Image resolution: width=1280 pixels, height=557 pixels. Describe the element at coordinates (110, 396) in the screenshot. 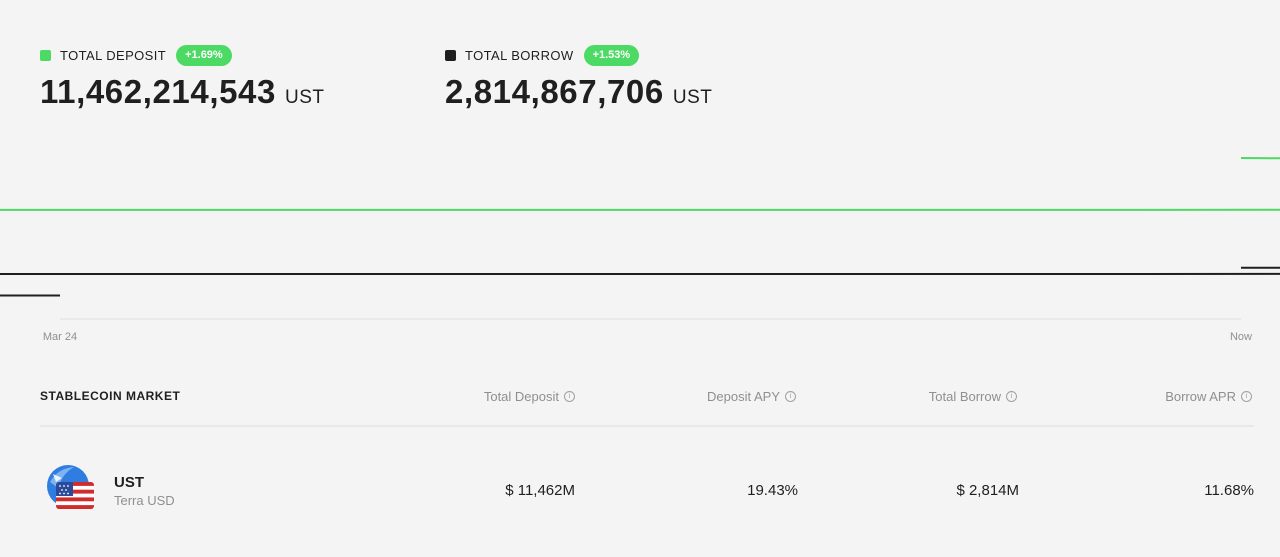

I see `market-title: STABLECOIN MARKET` at that location.